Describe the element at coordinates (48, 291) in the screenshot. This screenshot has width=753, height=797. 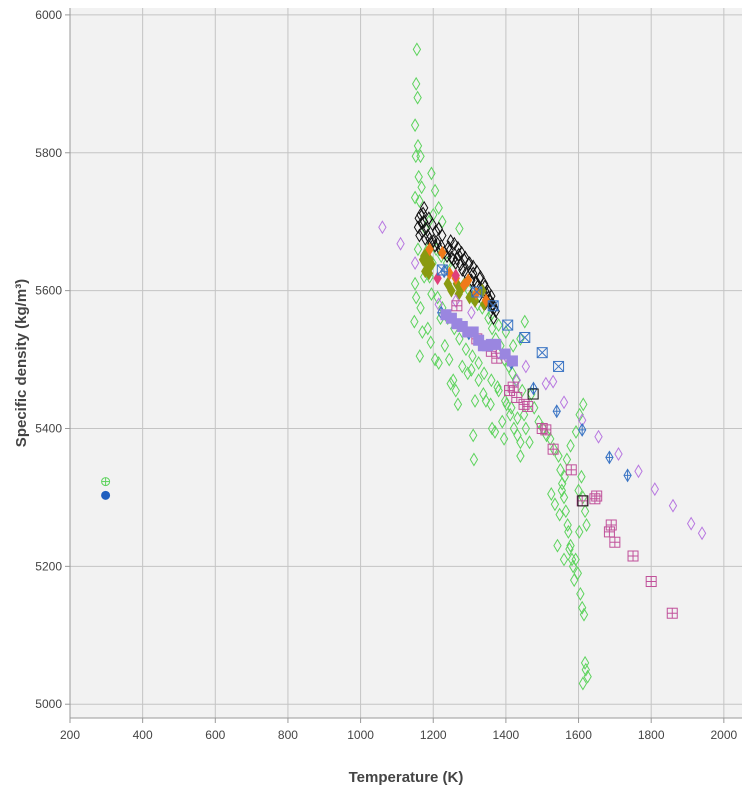
I see `y-tick-label: 5600` at that location.